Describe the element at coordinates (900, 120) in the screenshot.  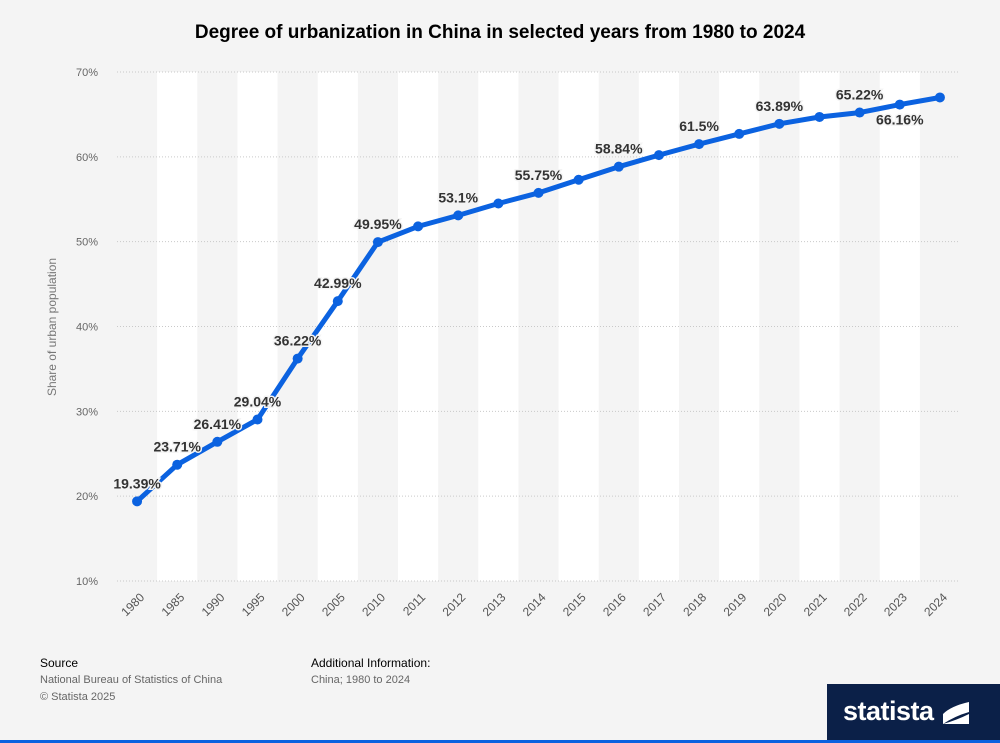
I see `data-label: 66.16%` at that location.